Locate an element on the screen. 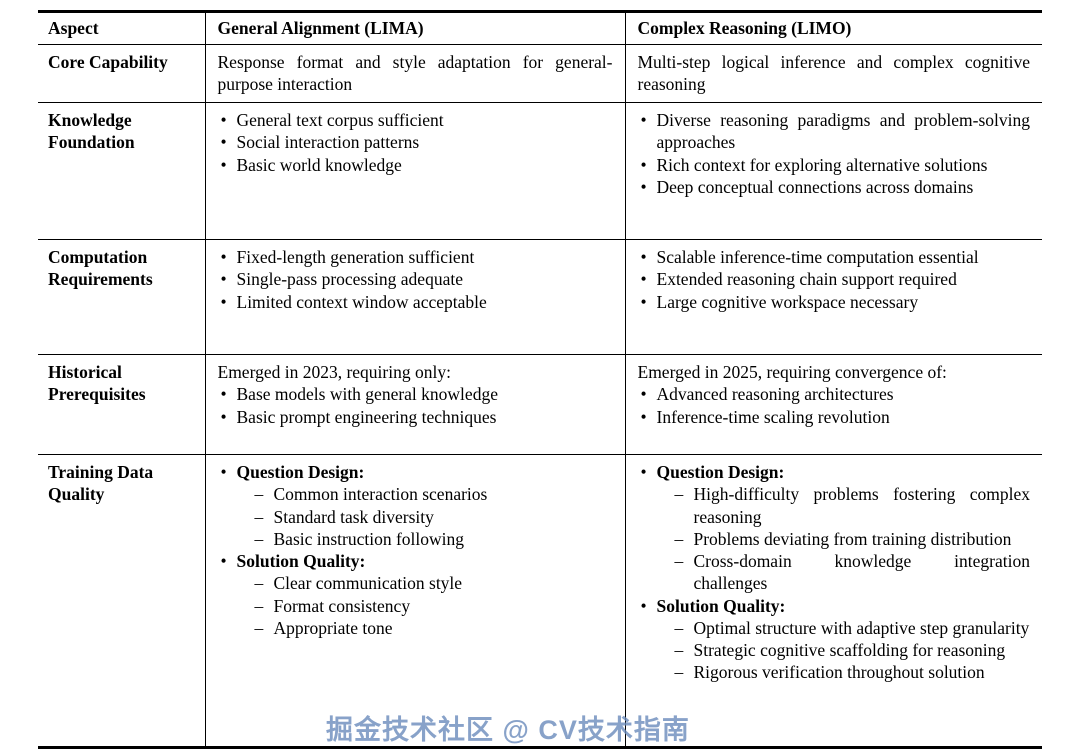  list-item: Basic world knowledge is located at coordinates (415, 165).